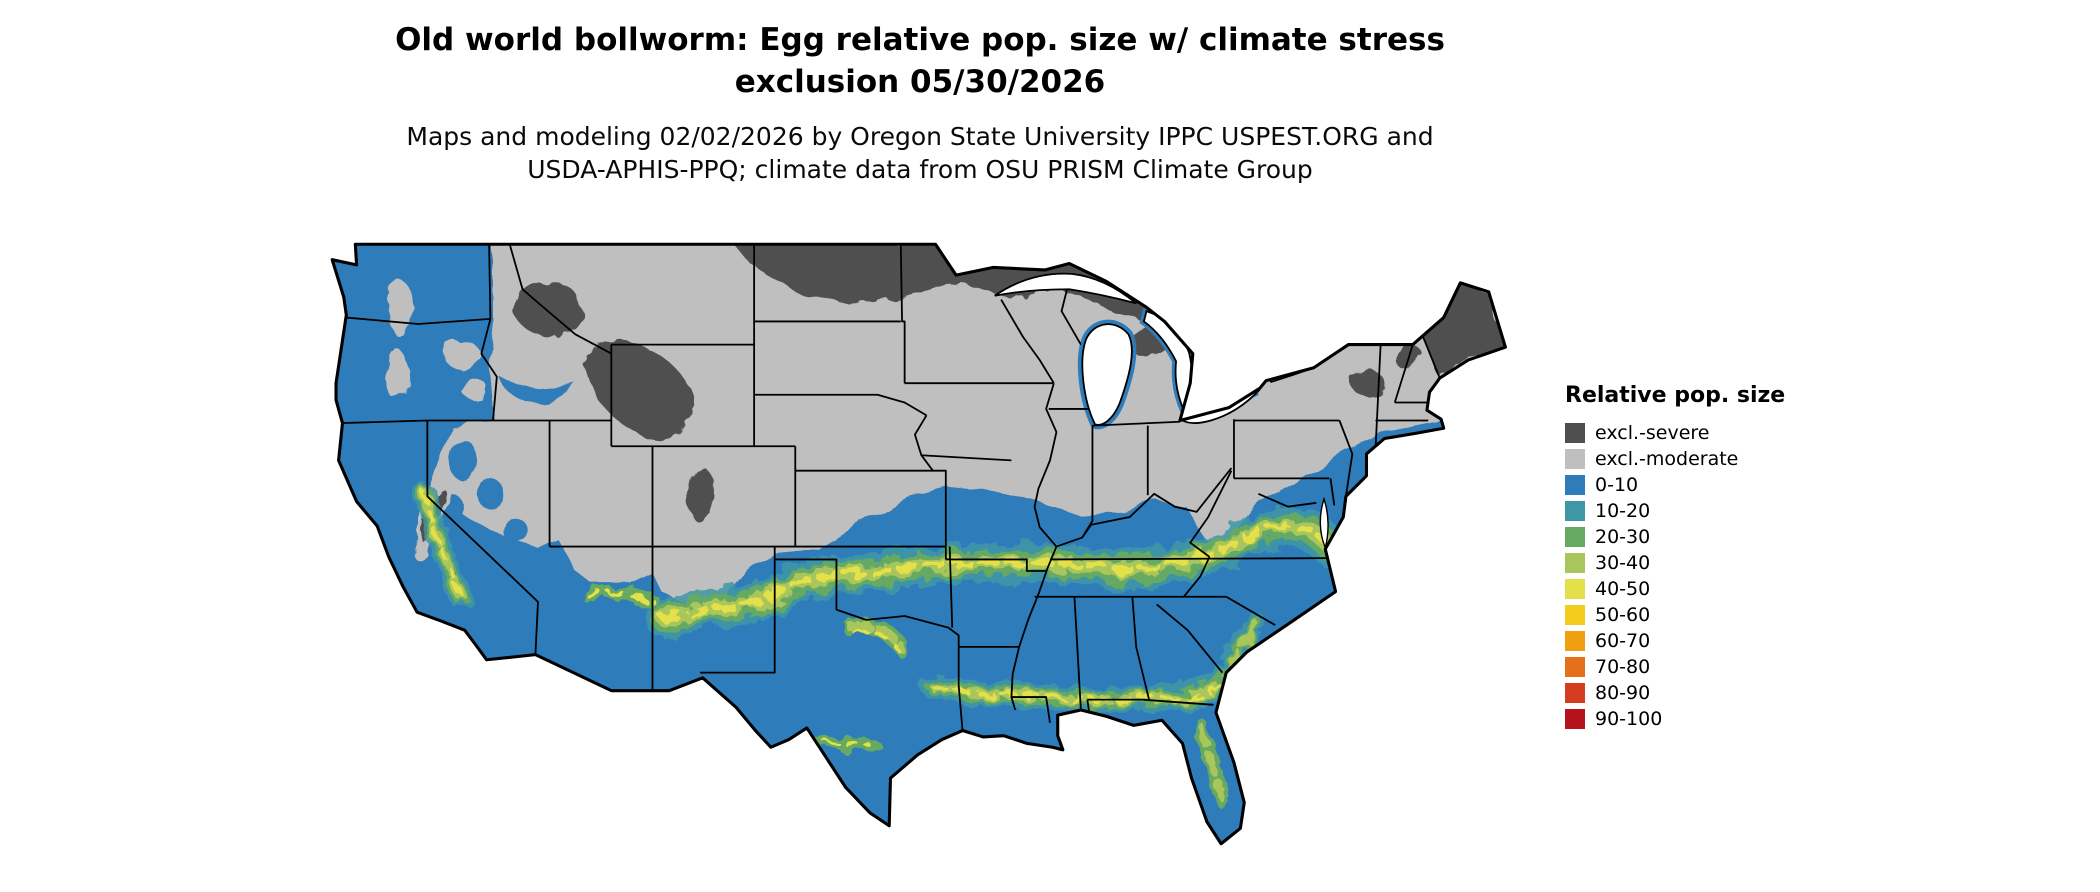  I want to click on legend-item-60-70: 60-70, so click(1675, 641).